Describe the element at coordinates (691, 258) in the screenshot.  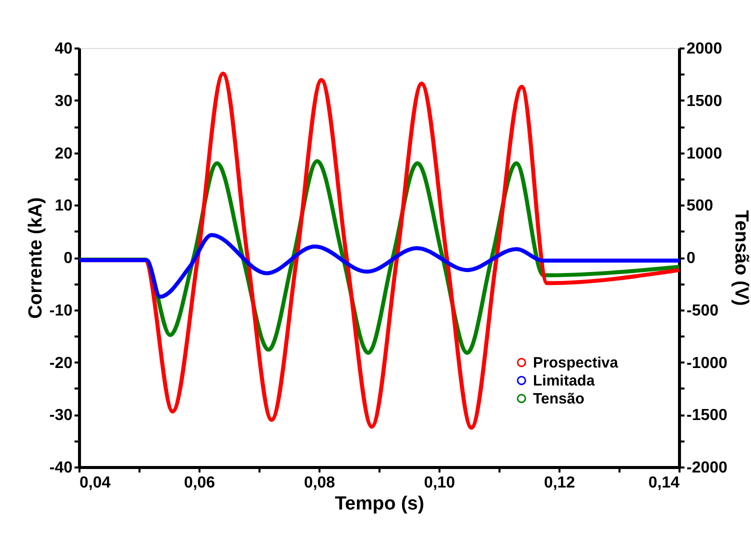
I see `y2-tick-label: 0` at that location.